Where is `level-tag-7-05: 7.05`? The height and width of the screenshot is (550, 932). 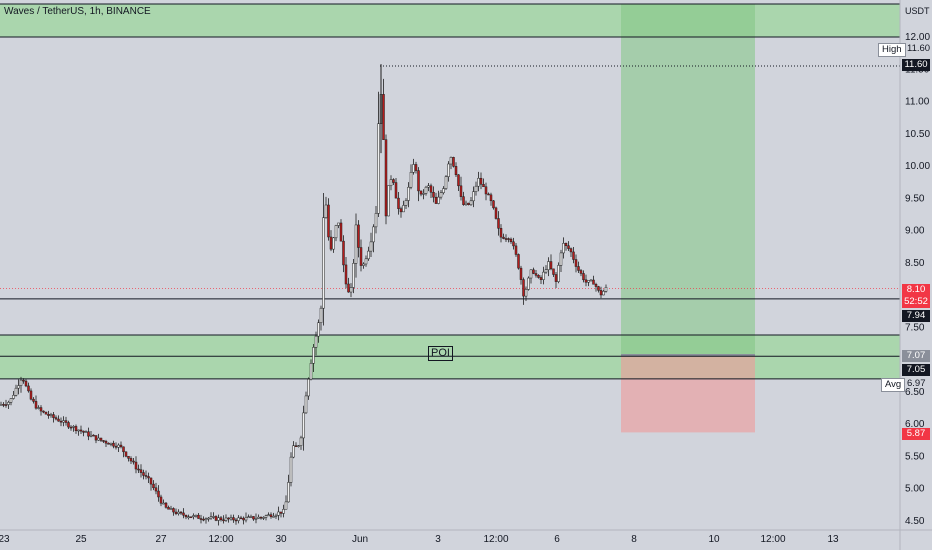 level-tag-7-05: 7.05 is located at coordinates (916, 370).